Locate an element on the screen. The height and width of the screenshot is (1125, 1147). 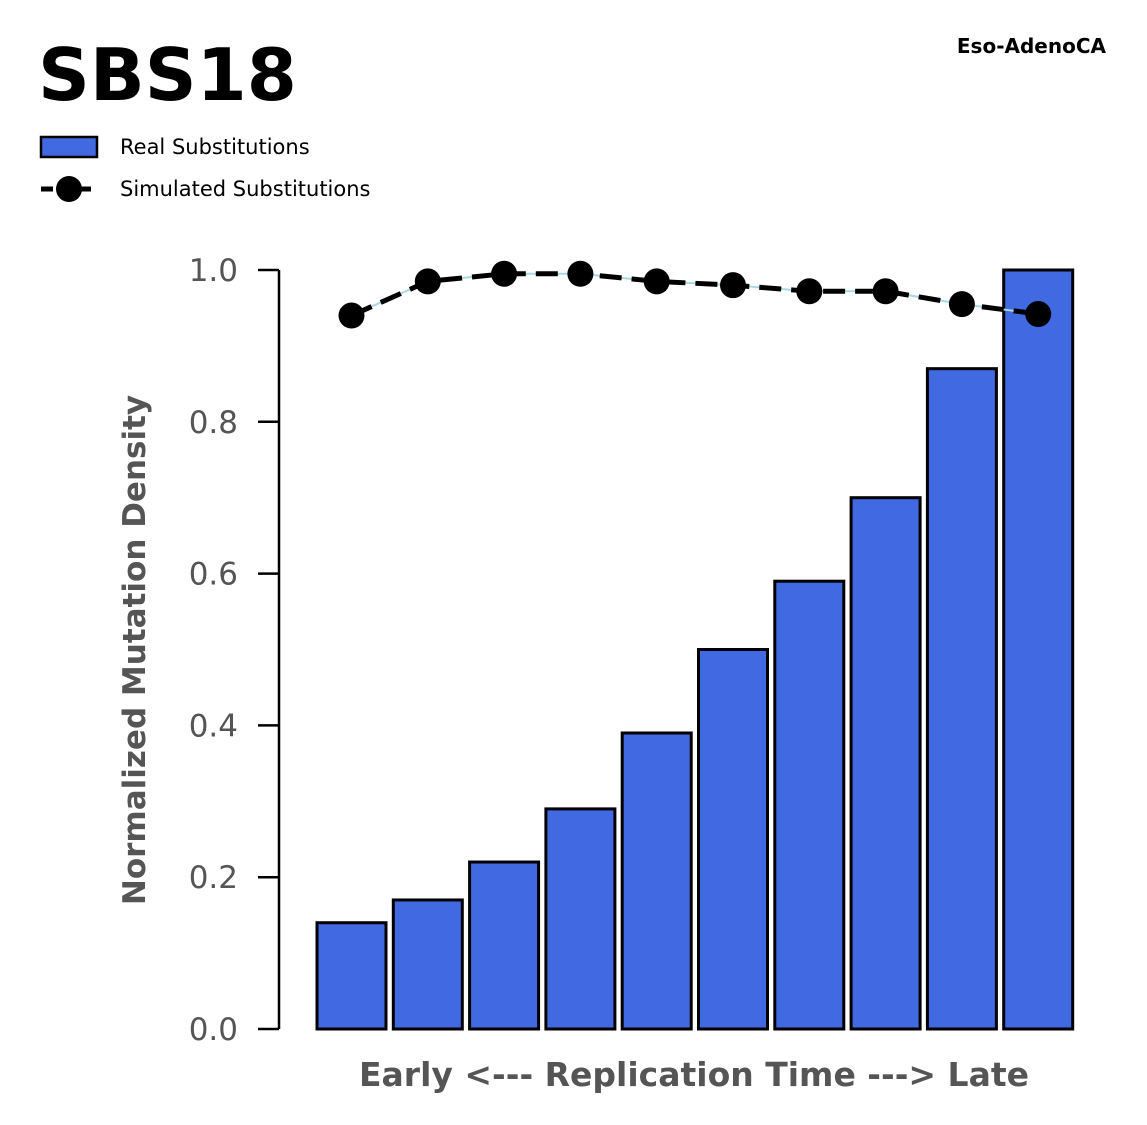
legend-label-simulated: Simulated Substitutions is located at coordinates (245, 189).